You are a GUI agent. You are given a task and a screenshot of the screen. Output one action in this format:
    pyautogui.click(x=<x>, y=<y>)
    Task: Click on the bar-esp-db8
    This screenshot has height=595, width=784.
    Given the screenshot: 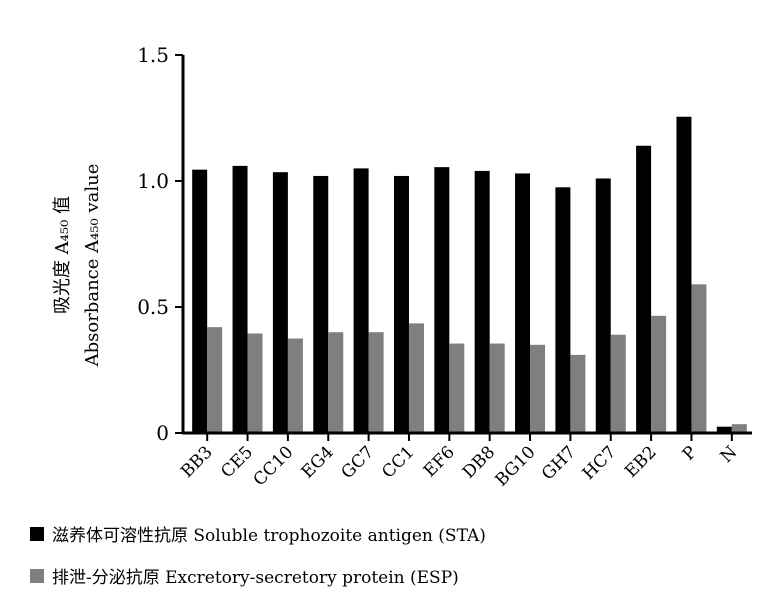 What is the action you would take?
    pyautogui.click(x=497, y=388)
    